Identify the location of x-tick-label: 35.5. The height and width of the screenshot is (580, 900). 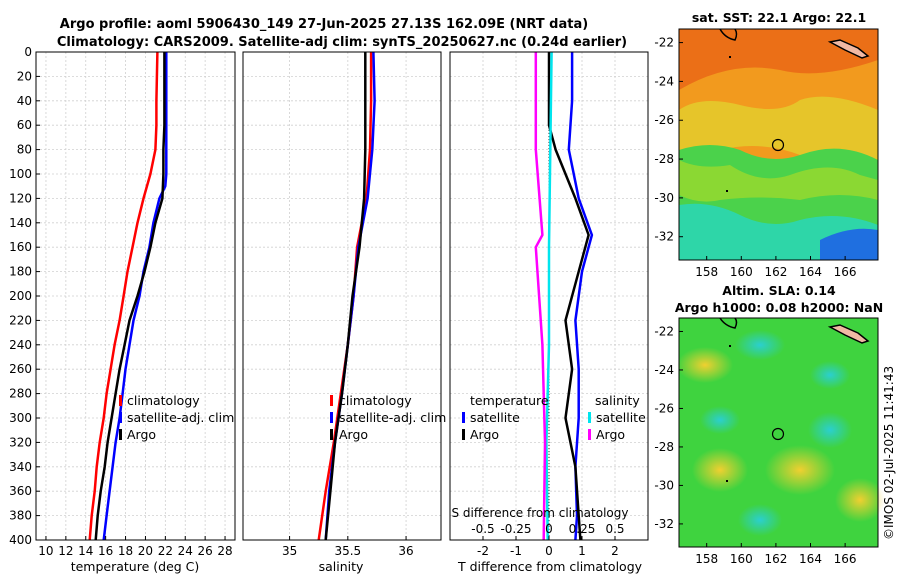
(347, 551).